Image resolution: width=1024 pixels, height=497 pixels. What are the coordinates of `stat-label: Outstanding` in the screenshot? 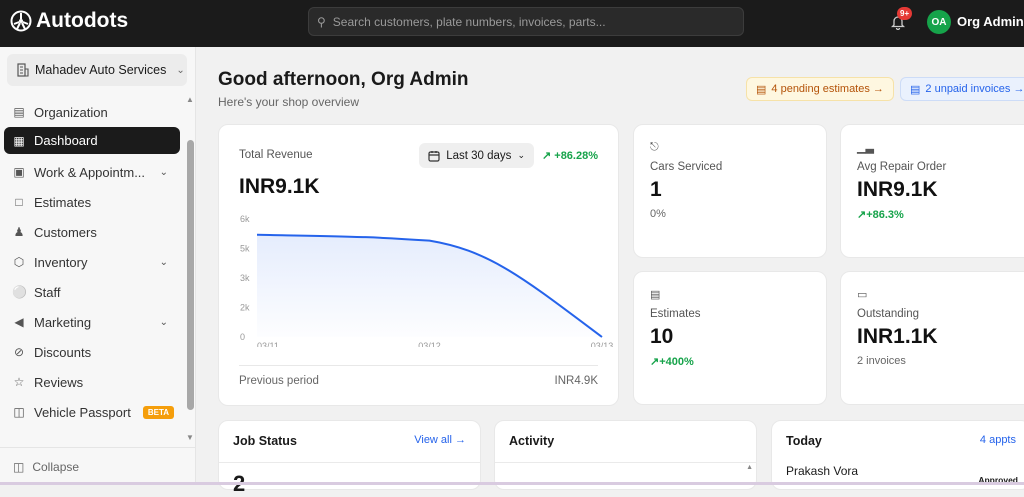 It's located at (888, 314).